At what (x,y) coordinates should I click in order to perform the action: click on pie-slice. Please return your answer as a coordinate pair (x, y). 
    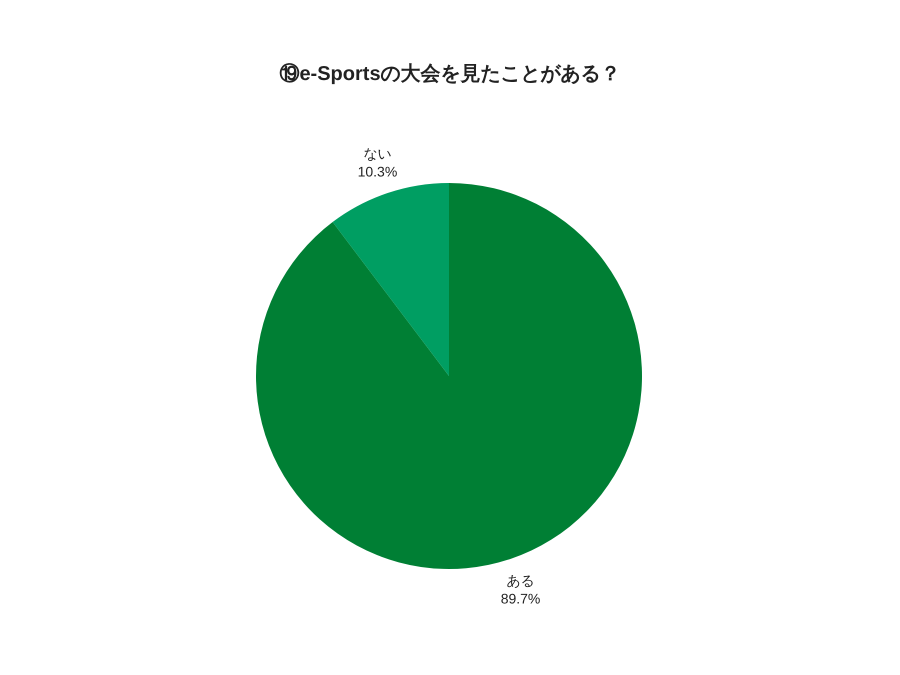
    Looking at the image, I should click on (390, 279).